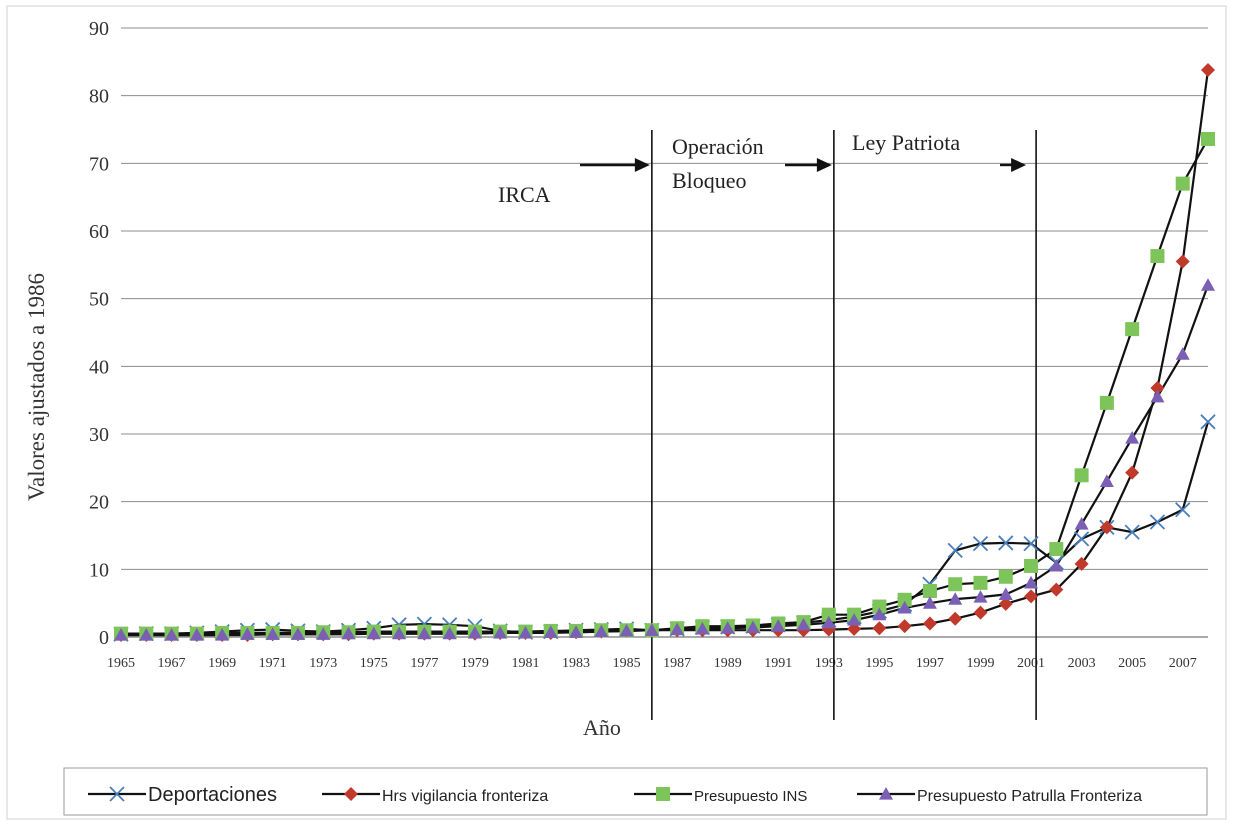  Describe the element at coordinates (374, 663) in the screenshot. I see `x-tick-label: 1975` at that location.